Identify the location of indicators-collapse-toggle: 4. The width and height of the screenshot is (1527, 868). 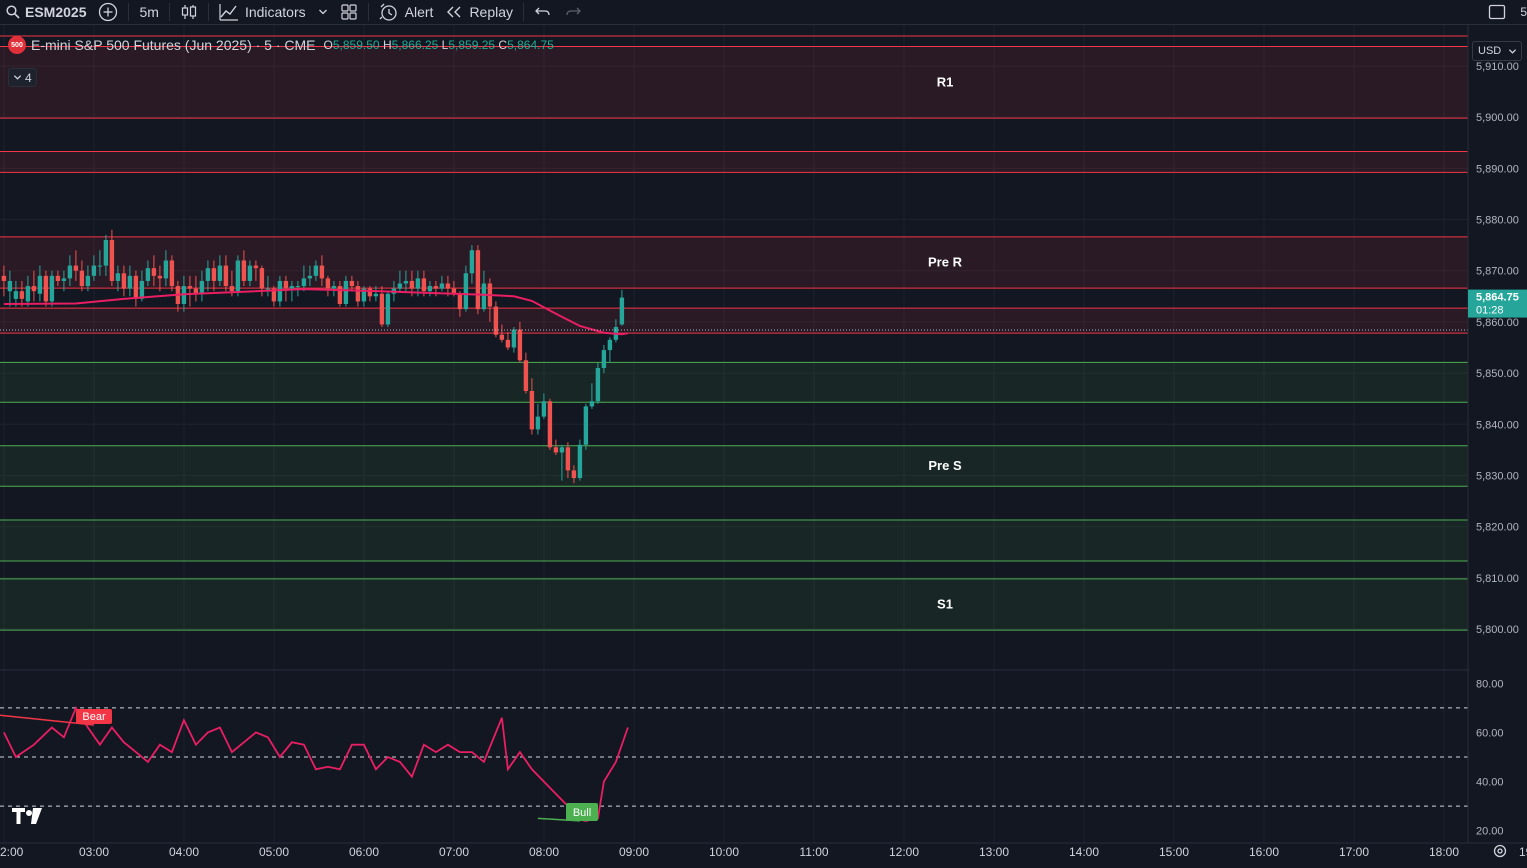
(22, 77).